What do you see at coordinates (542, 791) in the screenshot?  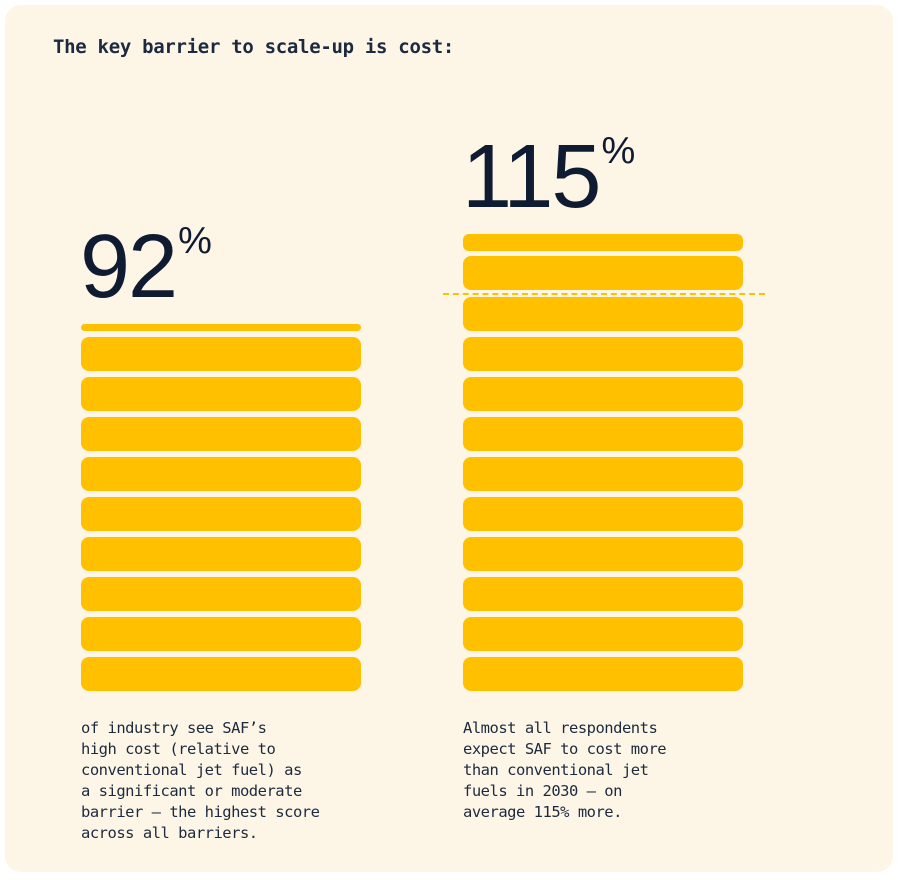 I see `caption-line: fuels in 2030 – on` at bounding box center [542, 791].